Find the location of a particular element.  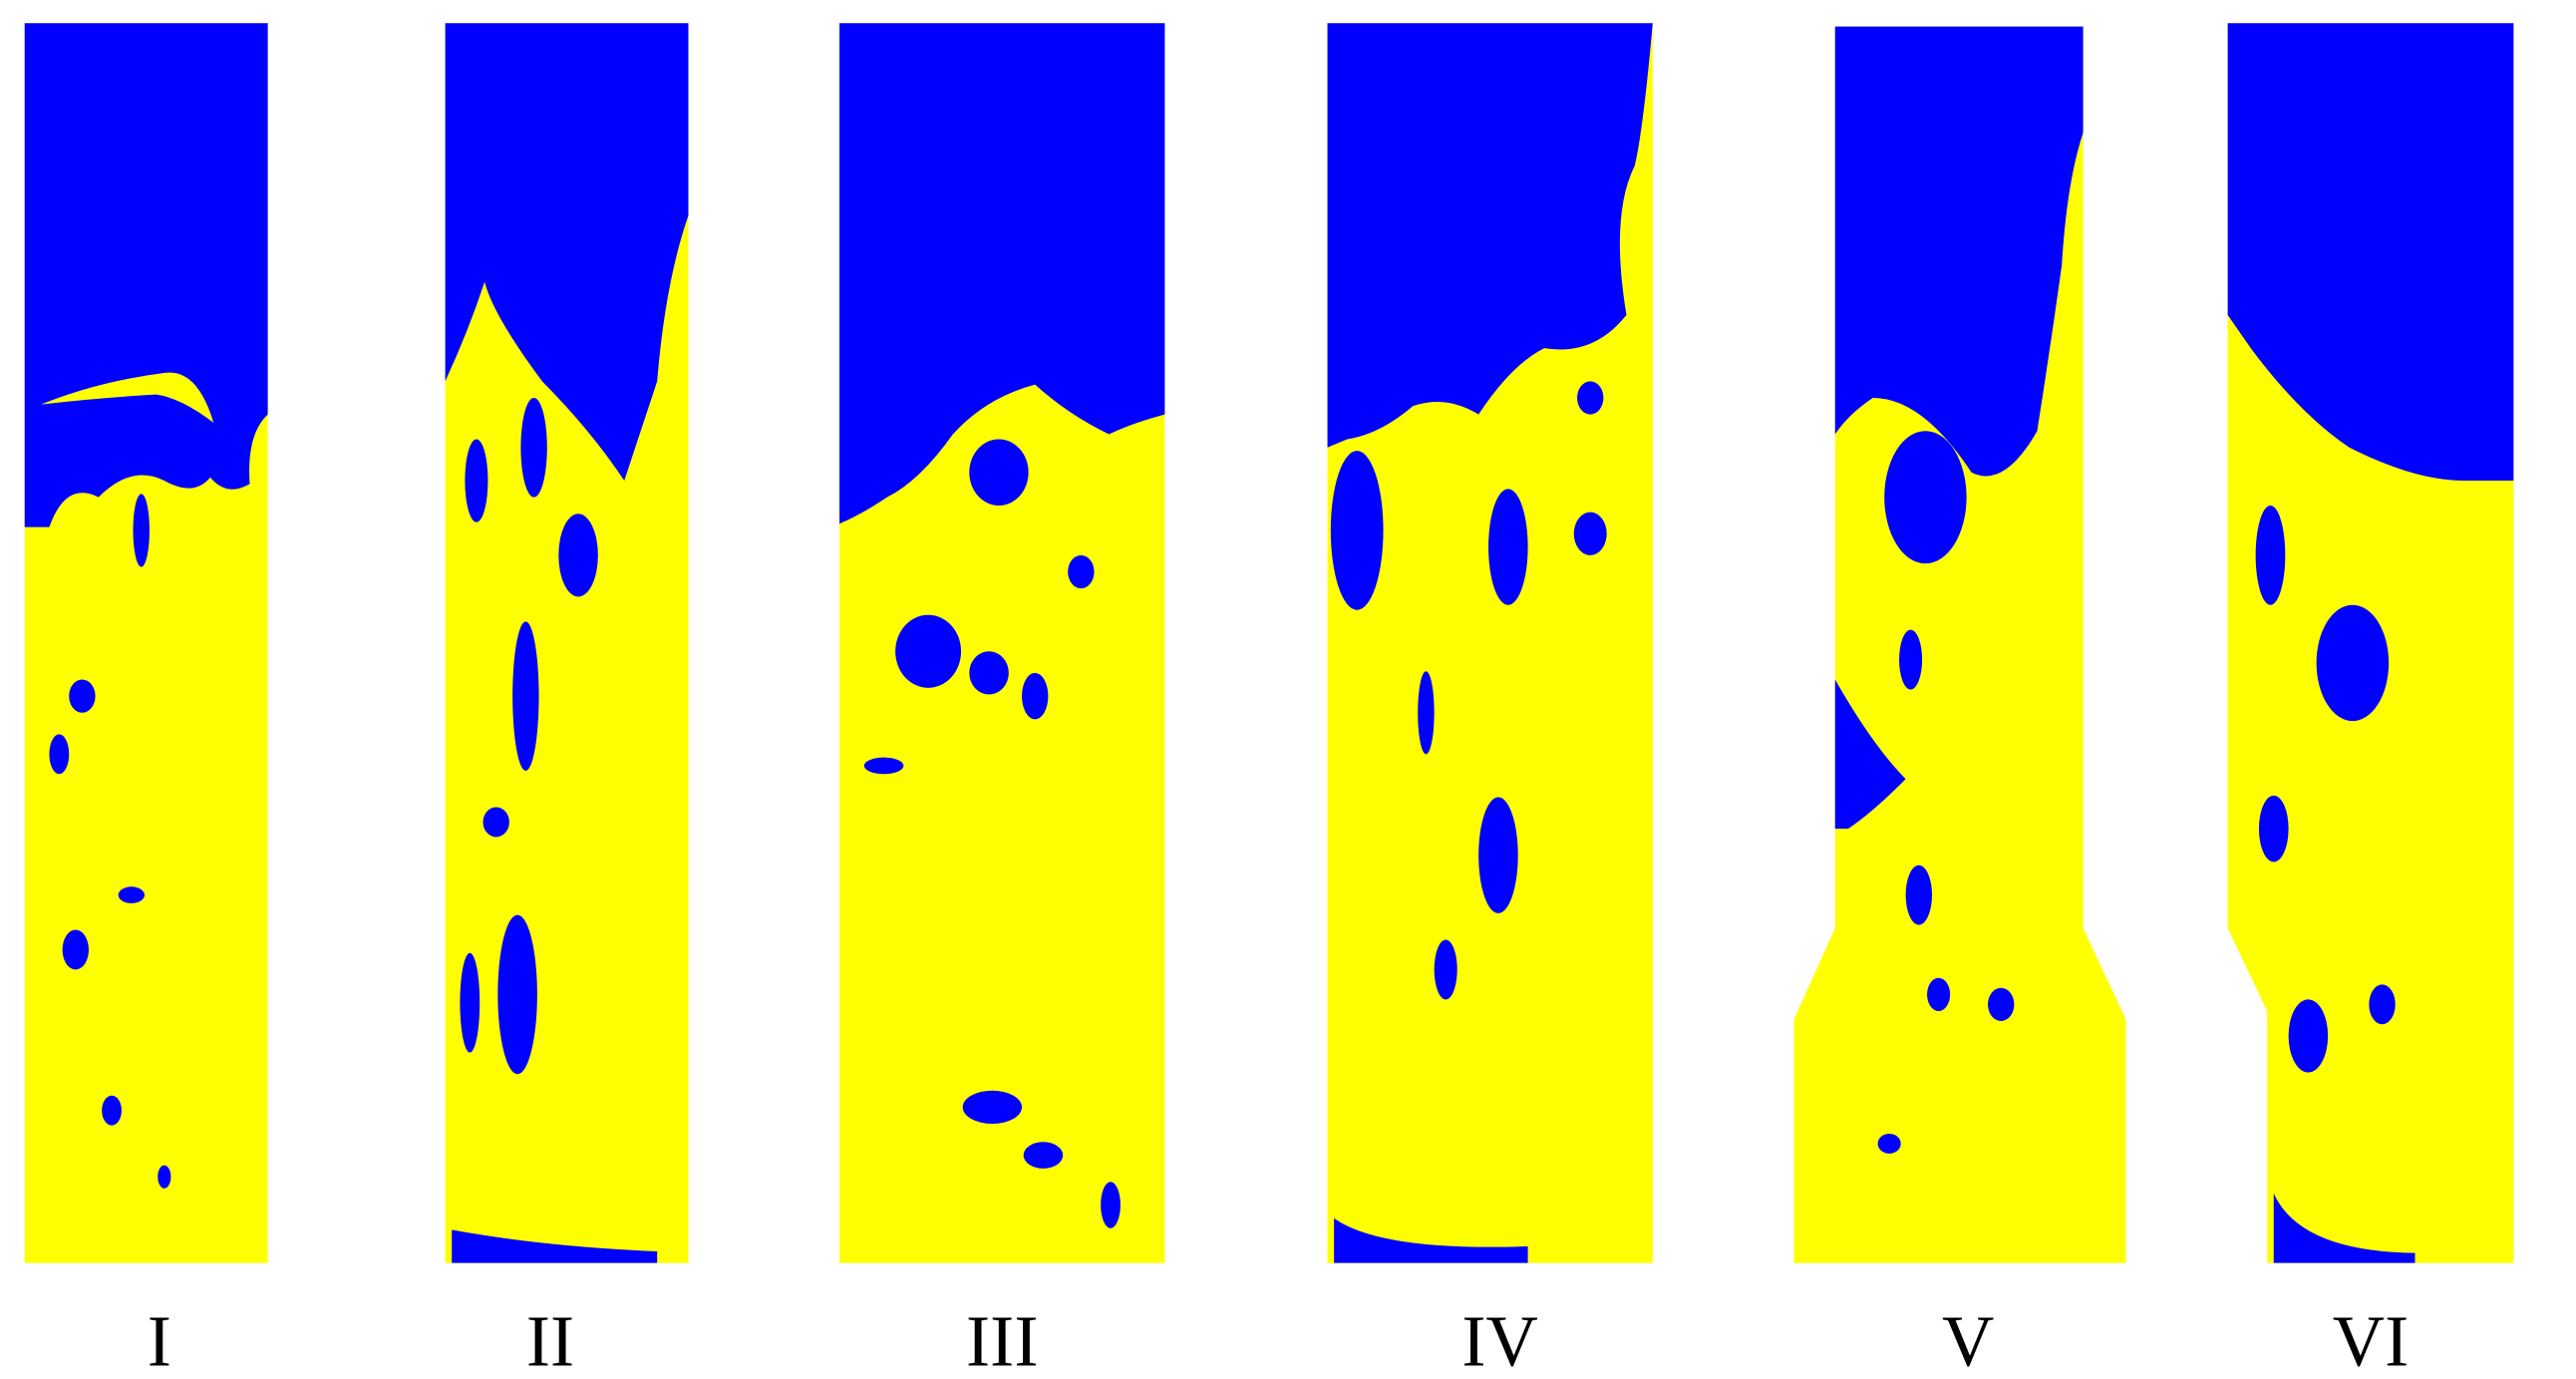

panel-label: I is located at coordinates (159, 1340).